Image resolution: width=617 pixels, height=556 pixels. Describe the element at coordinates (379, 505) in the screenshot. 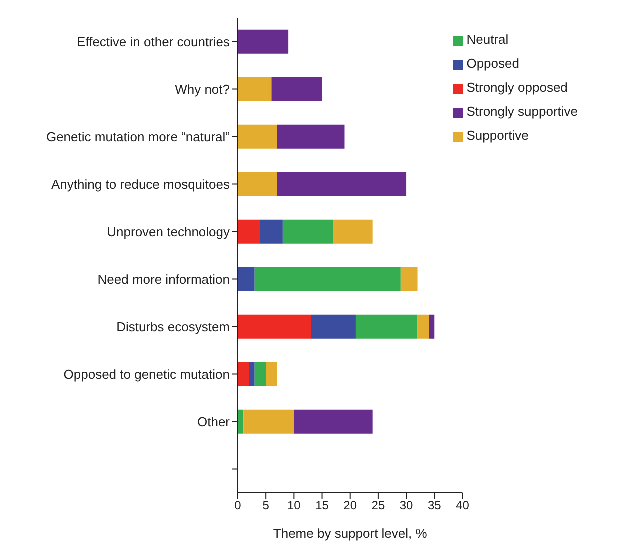

I see `x-tick-label: 25` at that location.